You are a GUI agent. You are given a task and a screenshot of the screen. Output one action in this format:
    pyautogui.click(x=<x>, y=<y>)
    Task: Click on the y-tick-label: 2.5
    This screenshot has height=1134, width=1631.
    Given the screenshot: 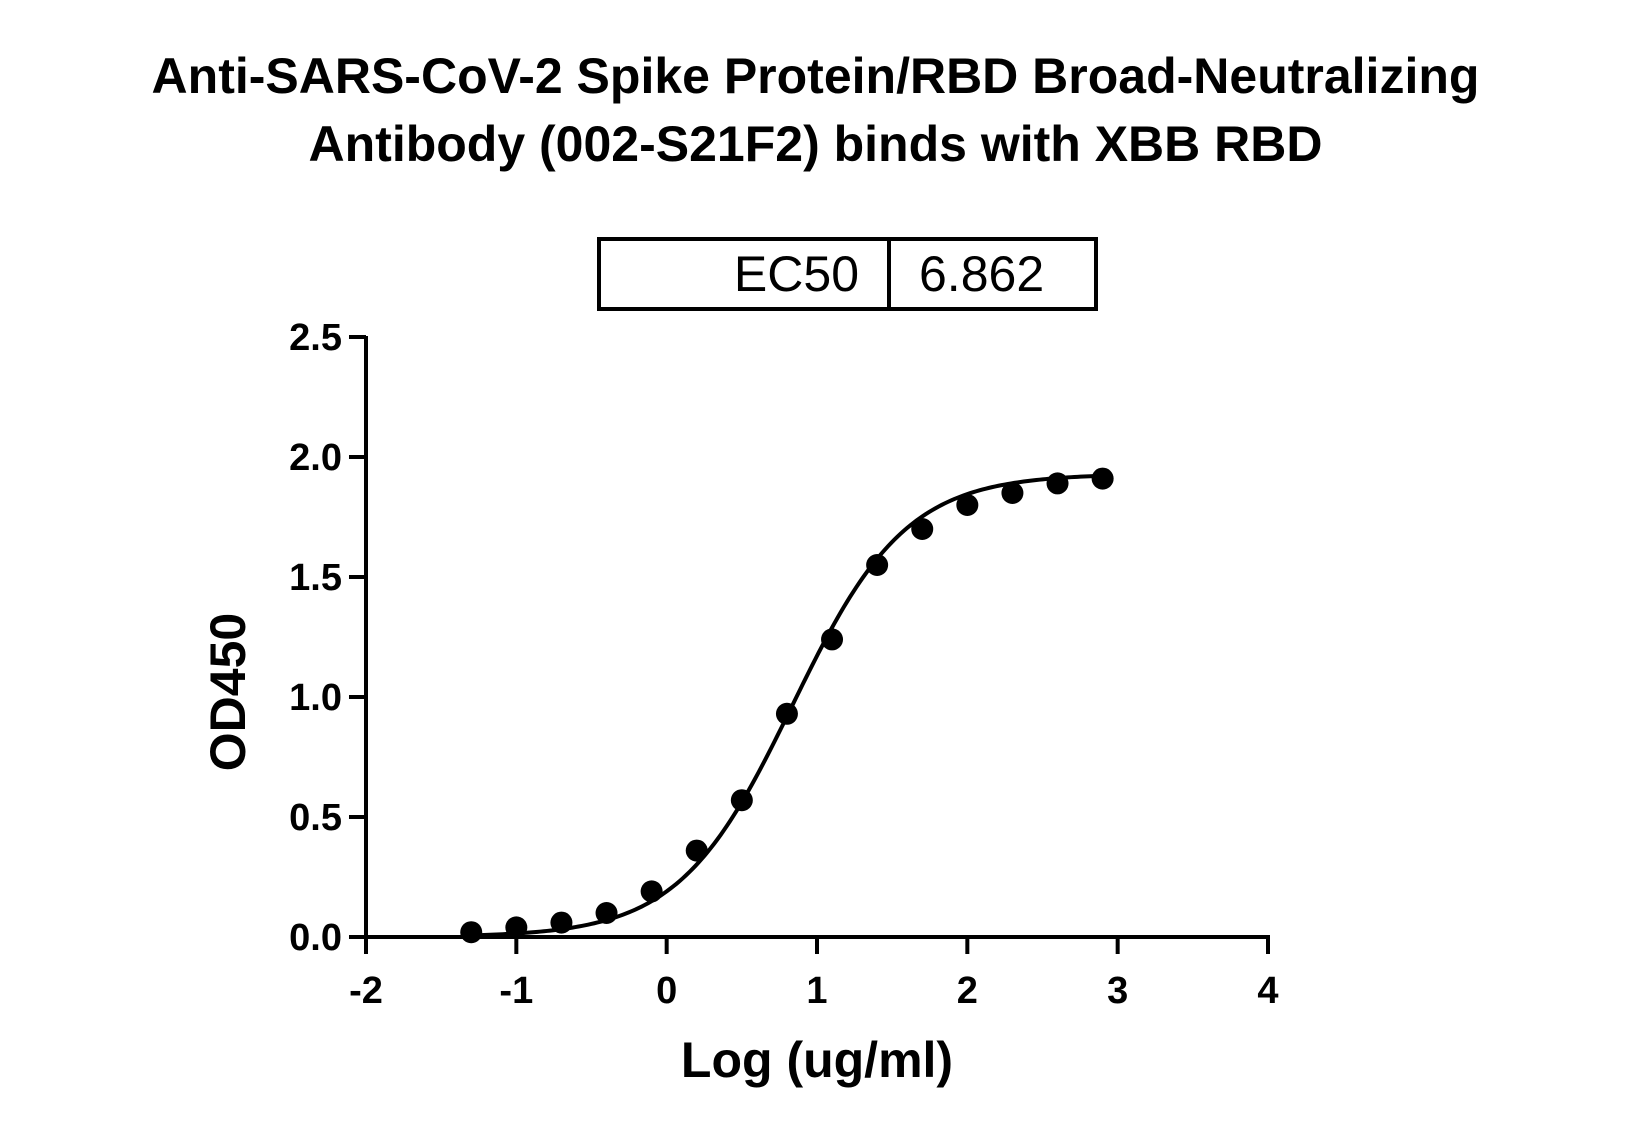 What is the action you would take?
    pyautogui.click(x=315, y=338)
    